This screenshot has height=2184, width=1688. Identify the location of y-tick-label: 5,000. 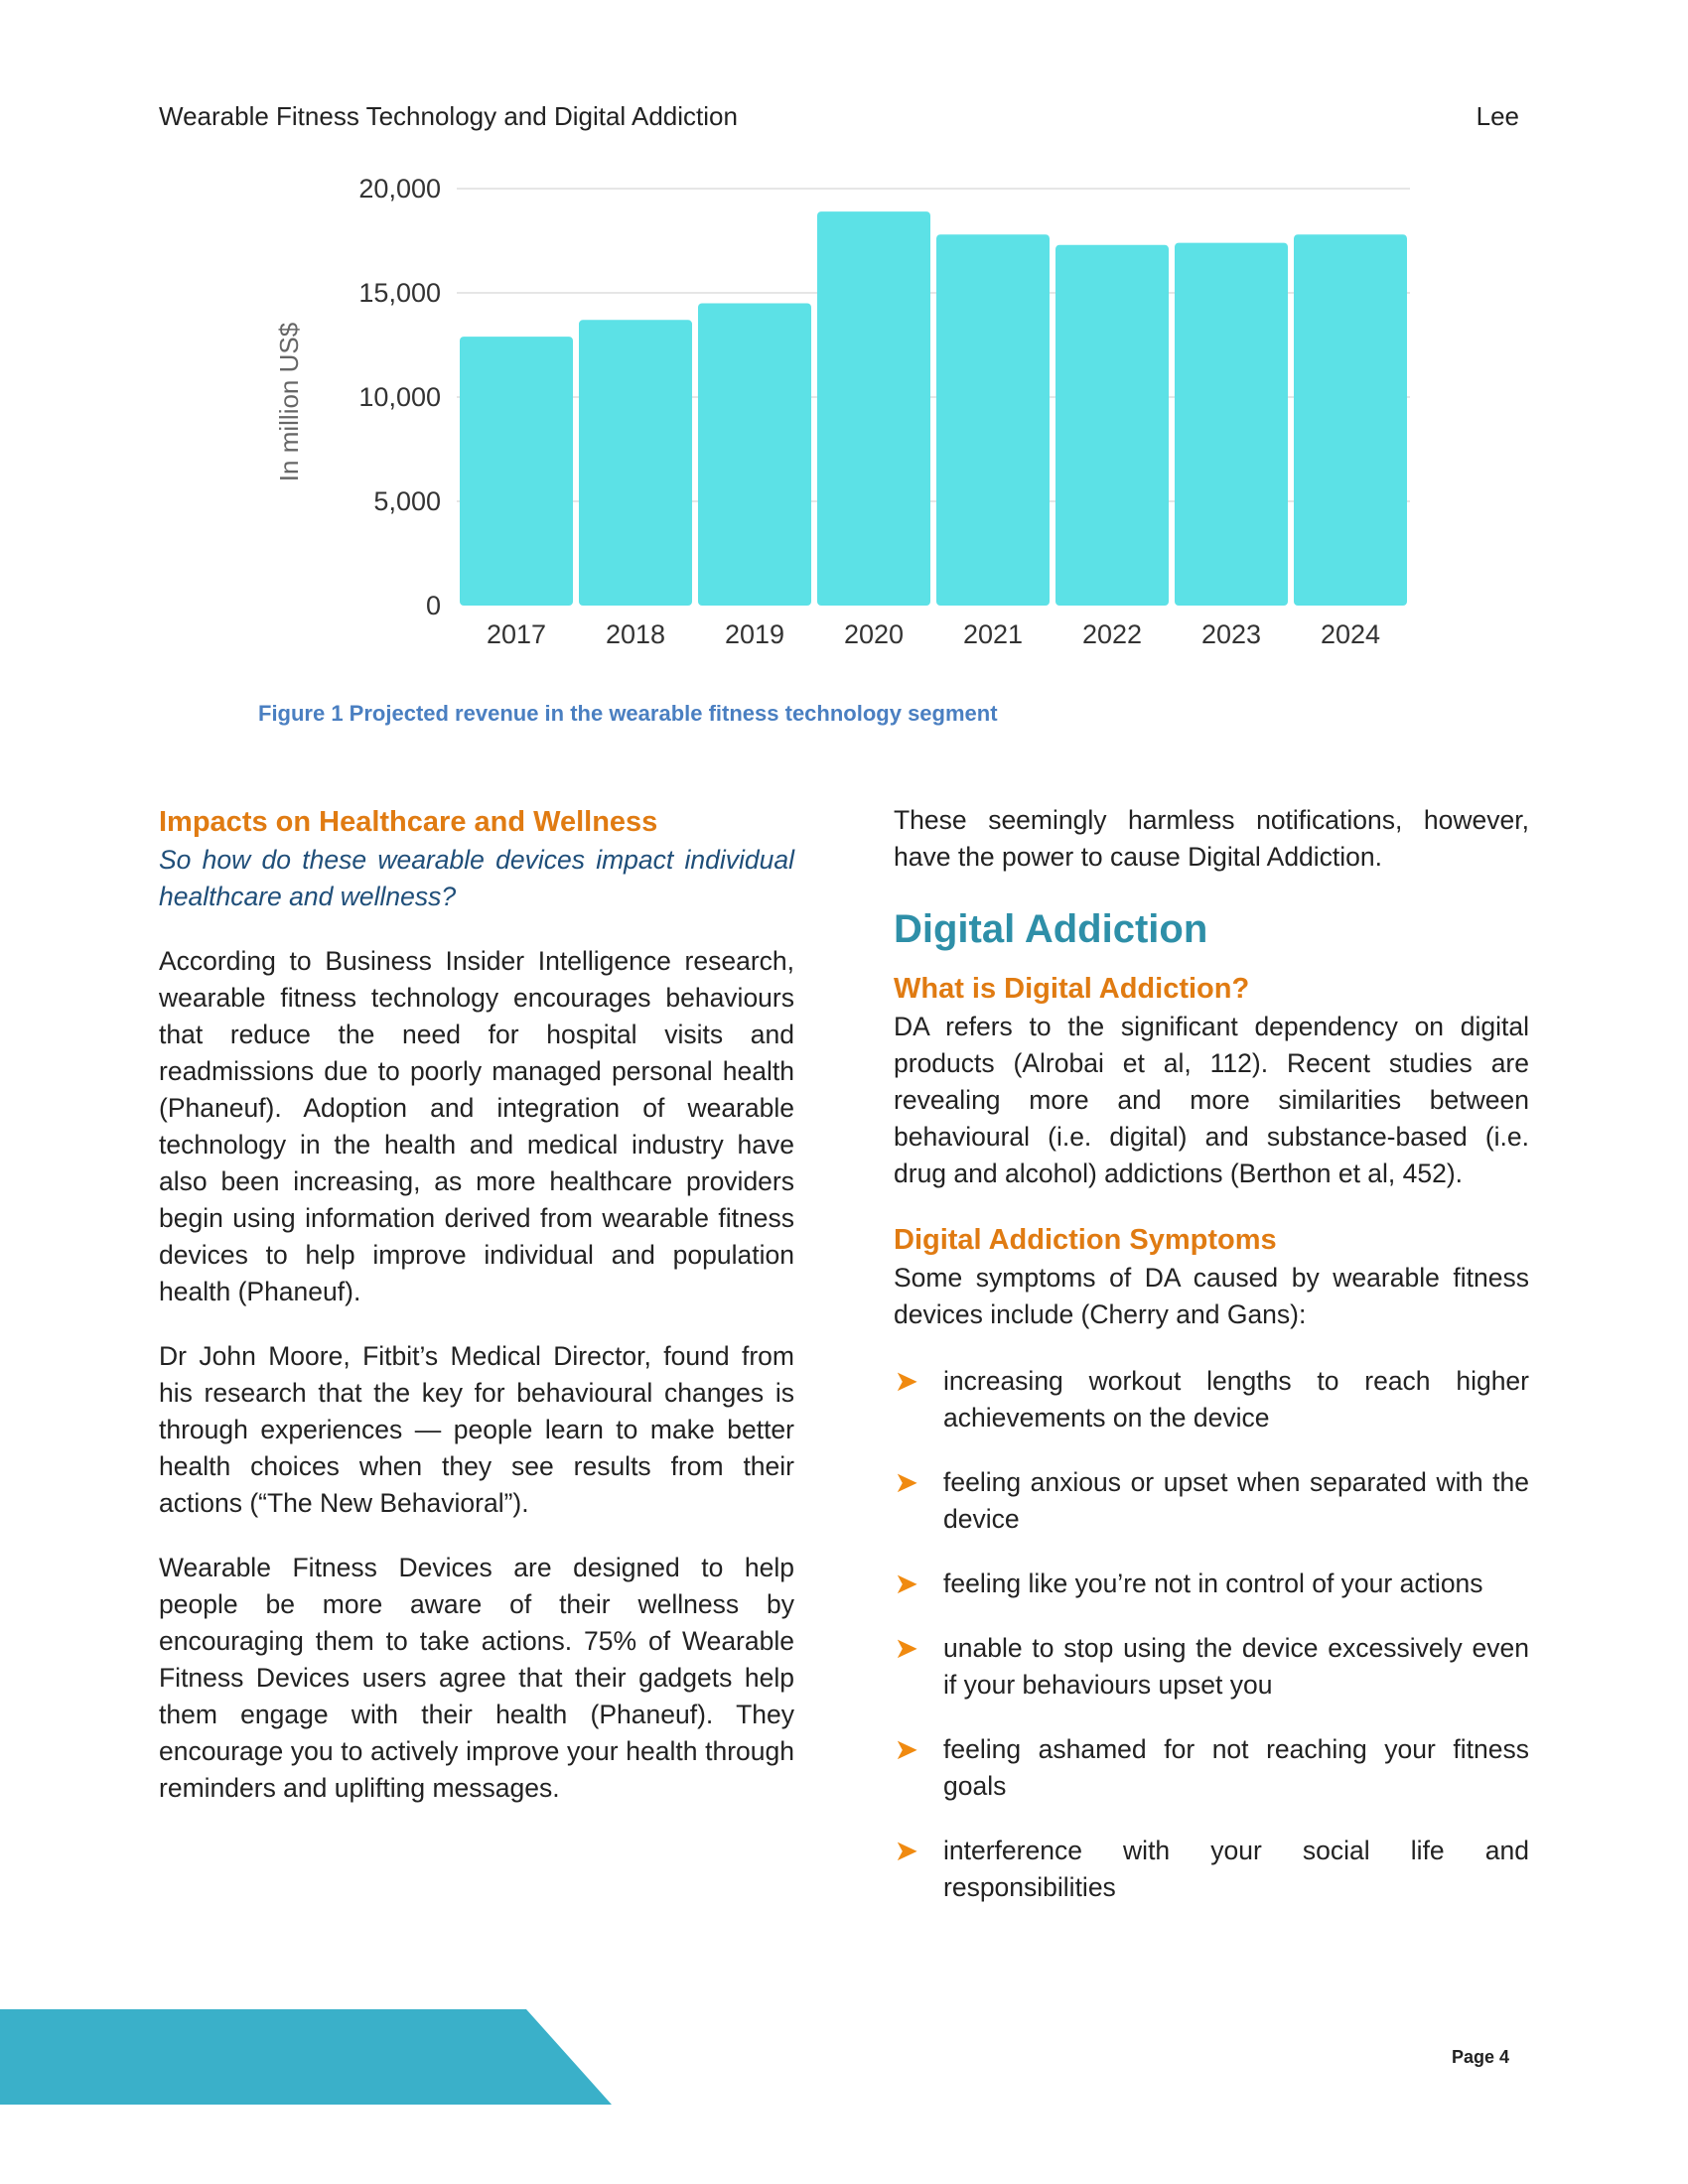
(407, 501).